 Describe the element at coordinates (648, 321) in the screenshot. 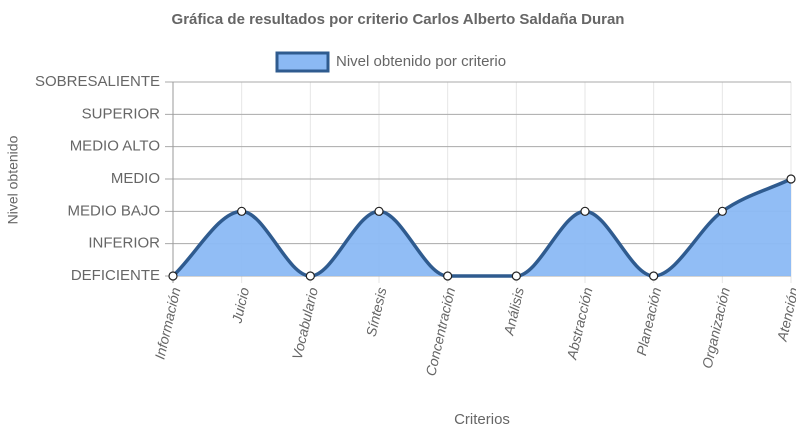

I see `x-tick-label: Planeación` at that location.